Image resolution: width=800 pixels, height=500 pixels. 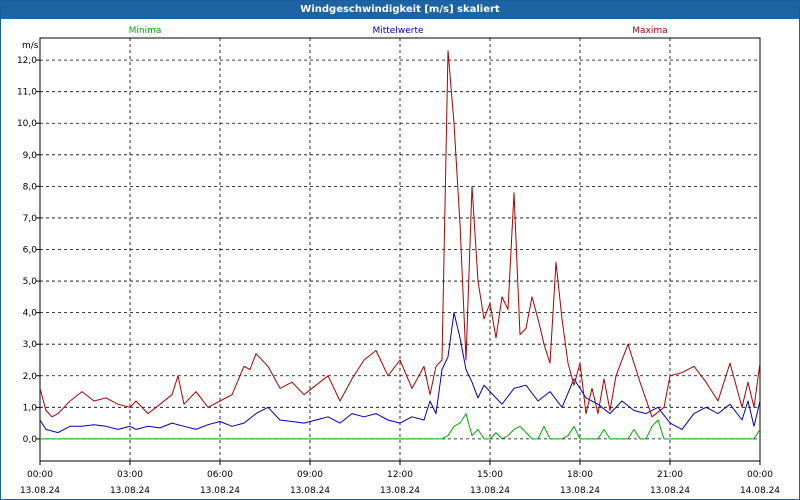 I want to click on y-tick-label: 4,0, so click(x=30, y=314).